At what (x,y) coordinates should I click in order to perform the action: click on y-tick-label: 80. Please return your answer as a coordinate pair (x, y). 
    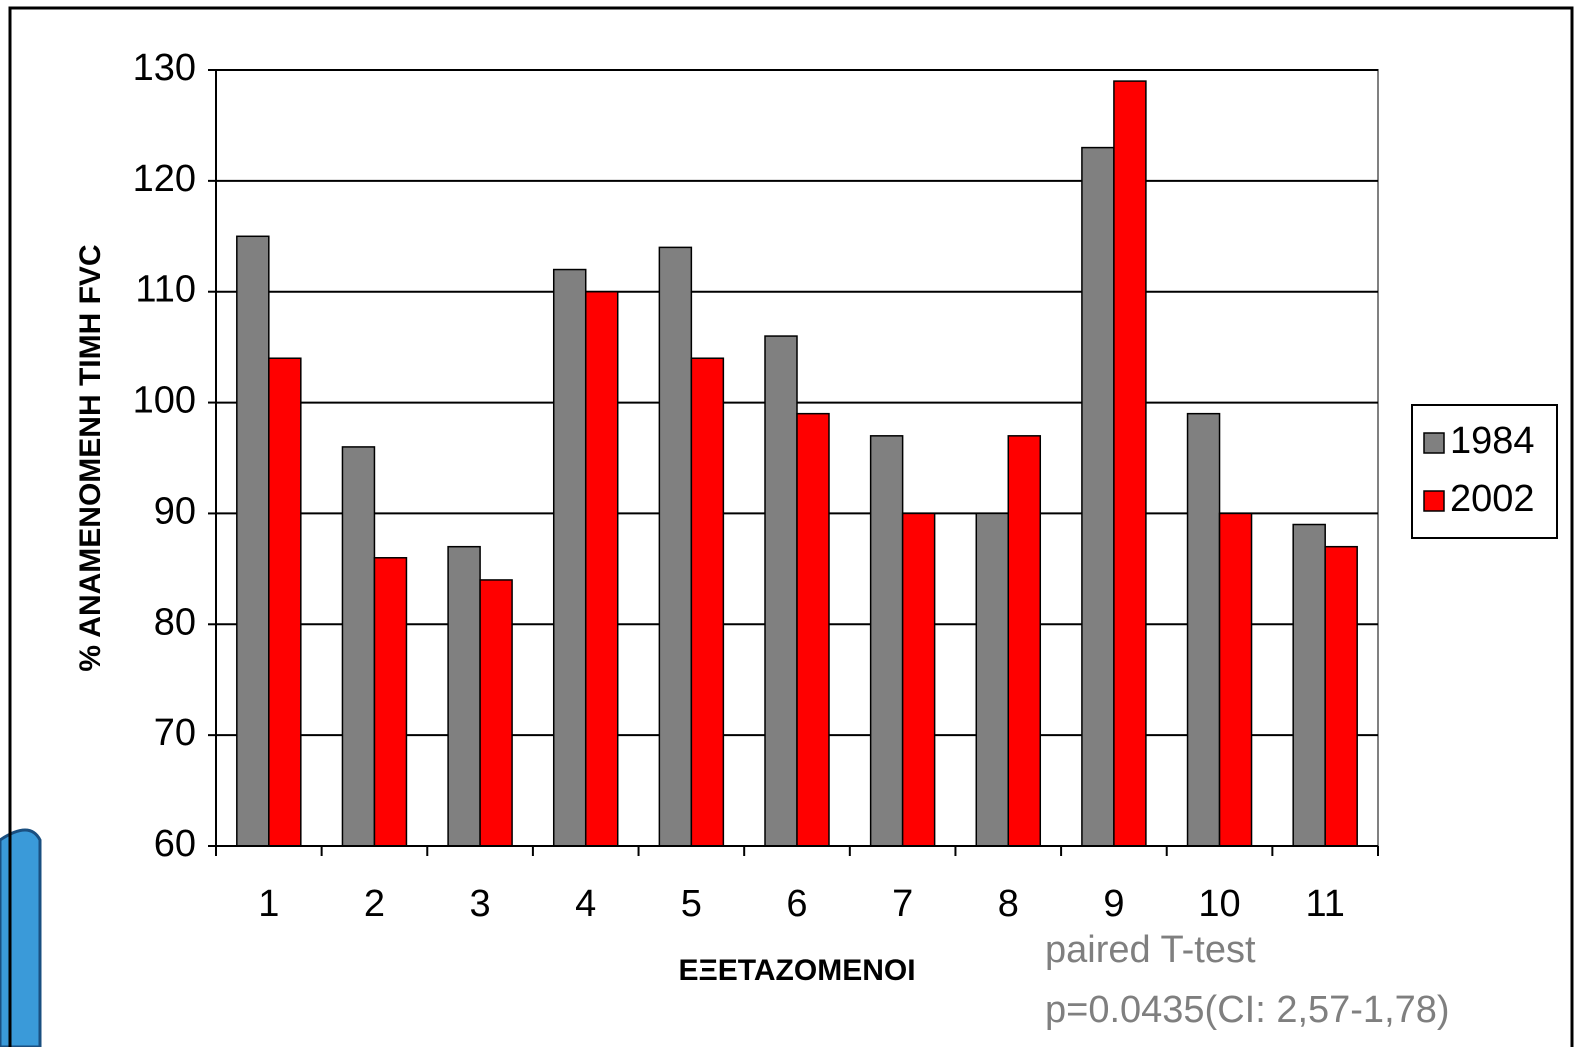
    Looking at the image, I should click on (175, 622).